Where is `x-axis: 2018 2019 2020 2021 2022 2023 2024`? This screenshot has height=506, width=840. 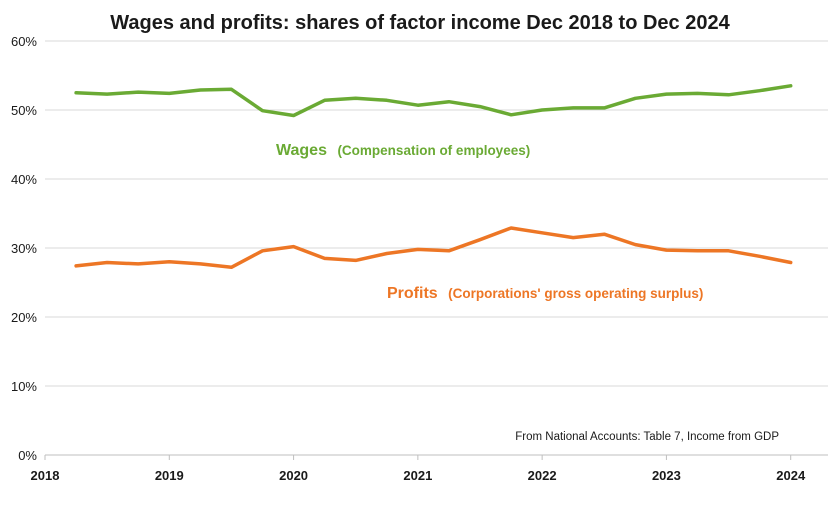 x-axis: 2018 2019 2020 2021 2022 2023 2024 is located at coordinates (429, 468).